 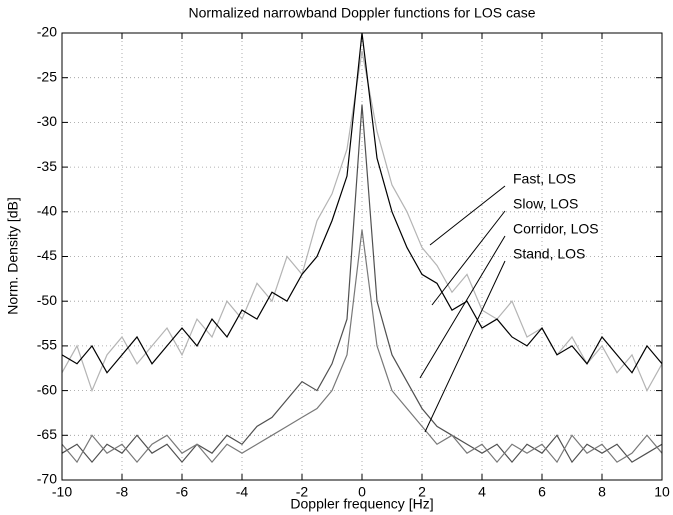 What do you see at coordinates (13, 255) in the screenshot?
I see `y-axis-label: Norm. Density [dB]` at bounding box center [13, 255].